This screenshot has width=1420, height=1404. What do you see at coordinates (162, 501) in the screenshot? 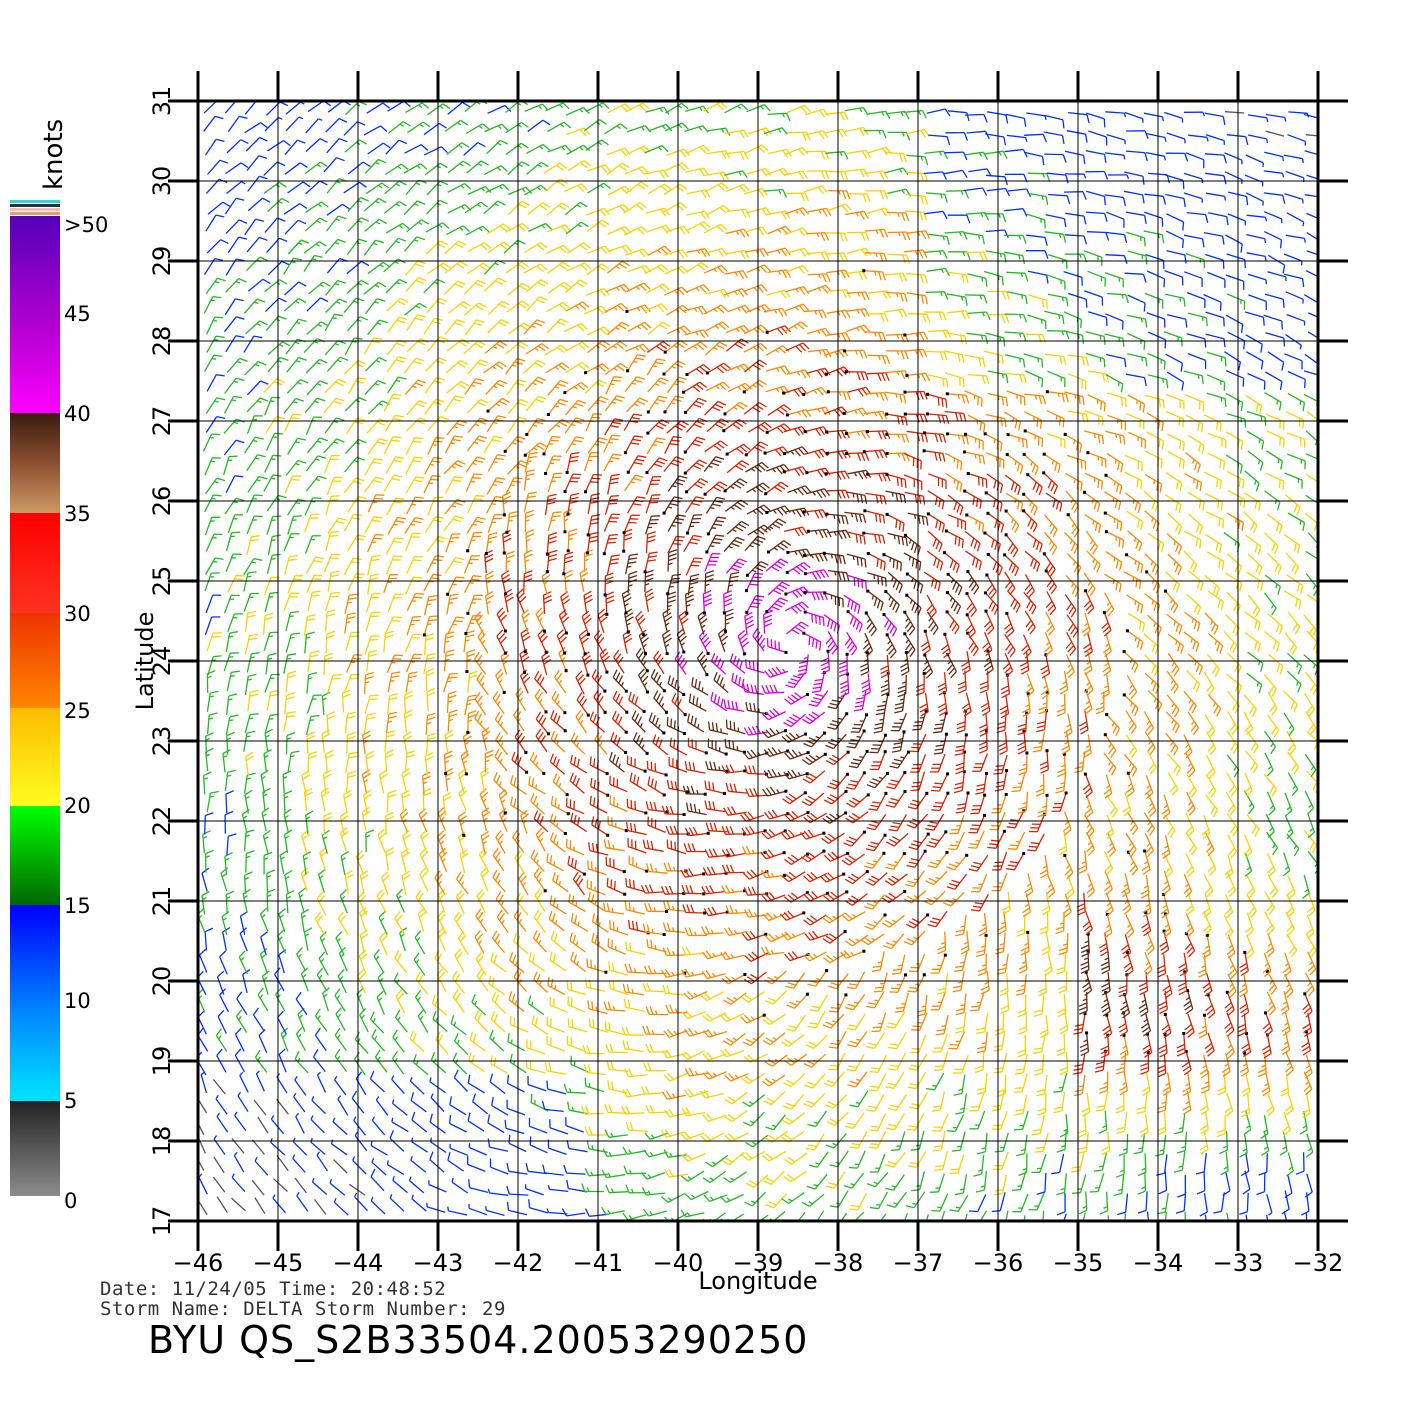
I see `y-tick-label: 26` at bounding box center [162, 501].